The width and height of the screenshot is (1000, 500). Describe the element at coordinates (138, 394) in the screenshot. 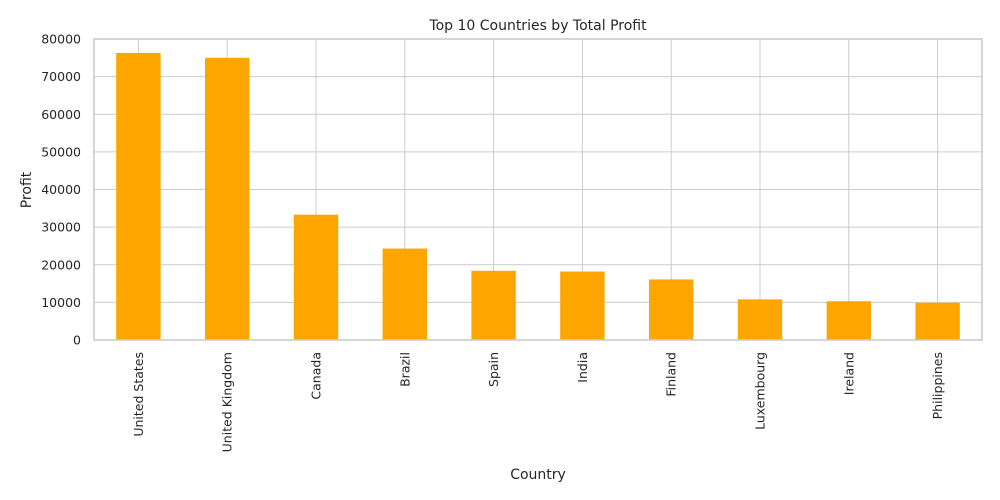

I see `x-tick-label: United States` at that location.